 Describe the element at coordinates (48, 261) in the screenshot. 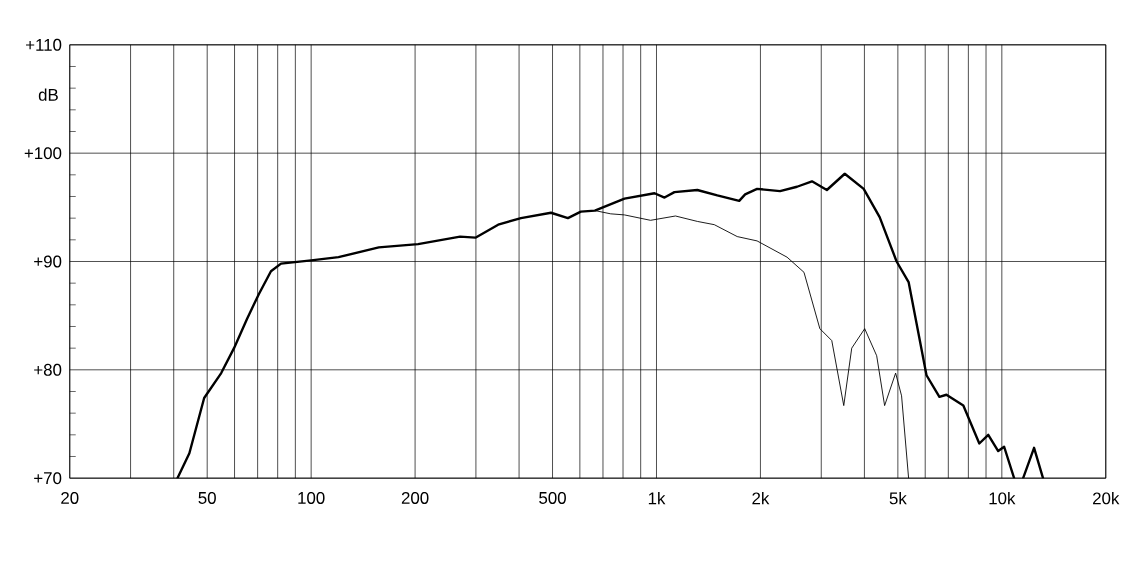

I see `y-tick-label: +90` at that location.